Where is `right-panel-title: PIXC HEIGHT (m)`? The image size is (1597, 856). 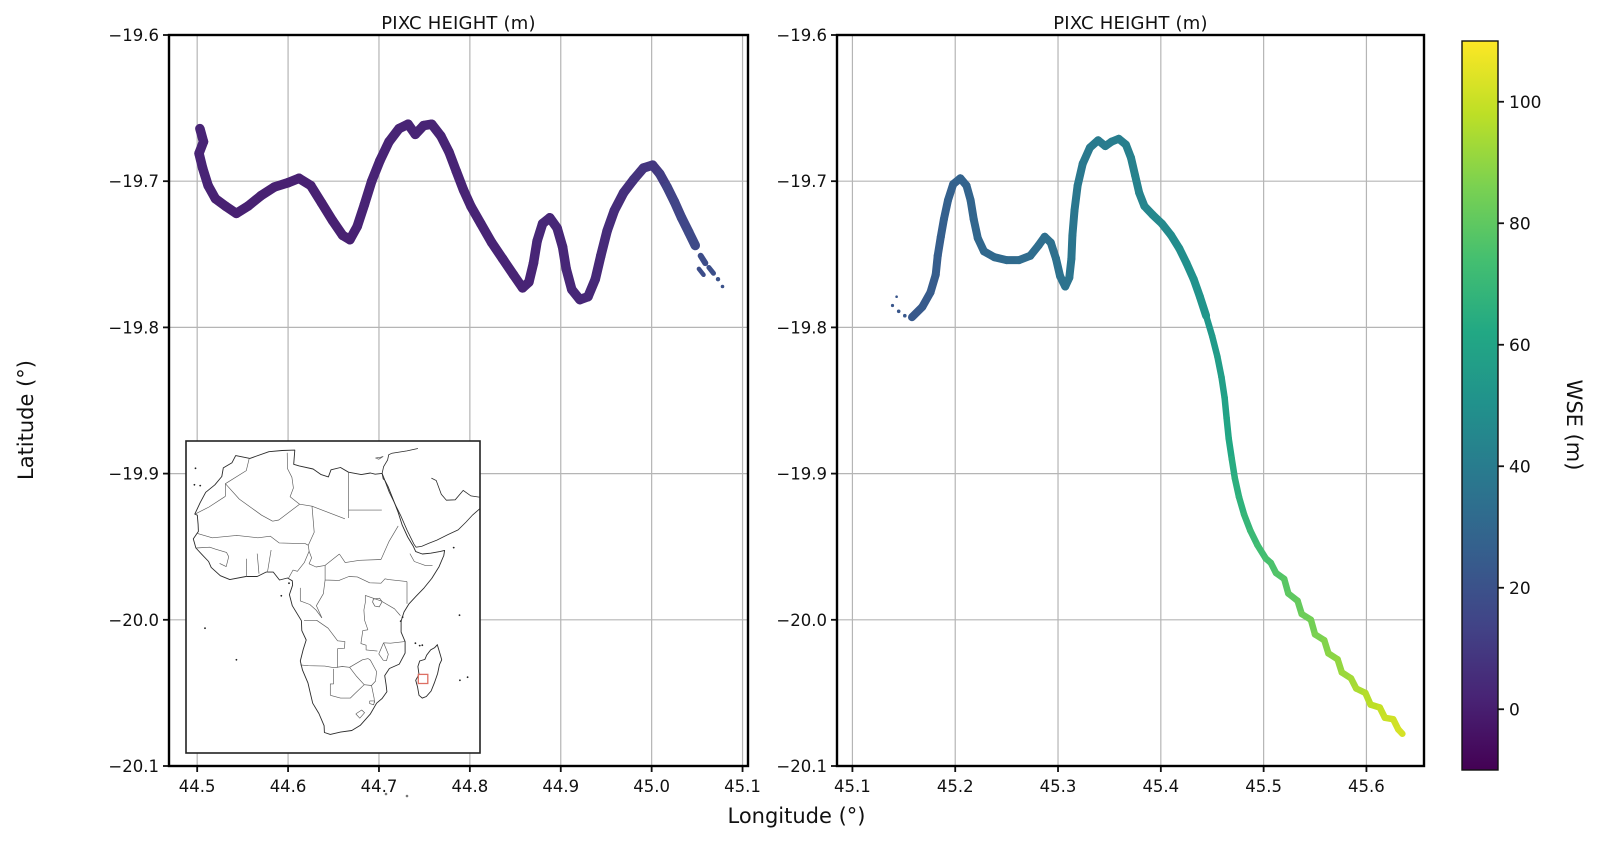 right-panel-title: PIXC HEIGHT (m) is located at coordinates (1130, 23).